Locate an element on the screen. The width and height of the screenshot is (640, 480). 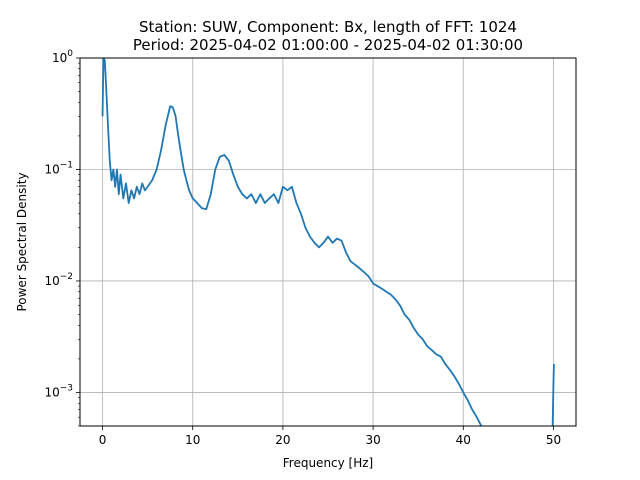
x-axis-ticks: 0 10 20 30 40 50 is located at coordinates (330, 436).